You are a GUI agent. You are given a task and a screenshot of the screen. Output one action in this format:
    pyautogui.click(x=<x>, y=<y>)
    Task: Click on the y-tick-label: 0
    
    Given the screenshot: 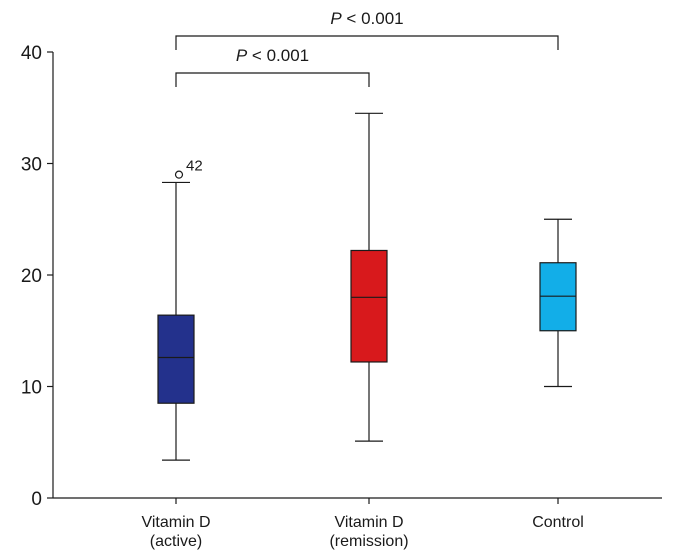 What is the action you would take?
    pyautogui.click(x=36, y=499)
    